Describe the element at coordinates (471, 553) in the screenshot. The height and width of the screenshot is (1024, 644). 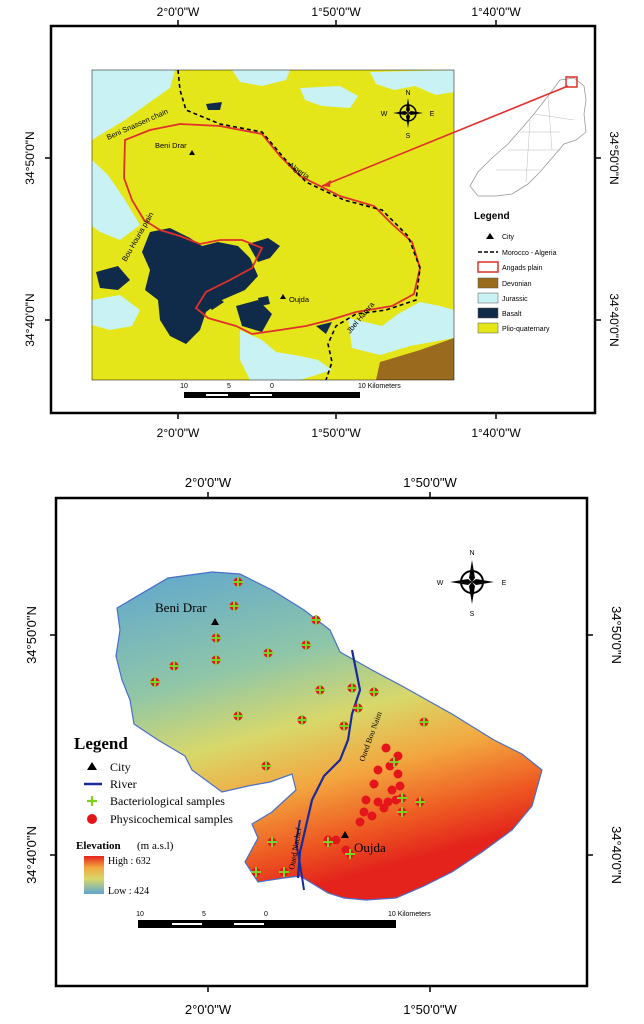
I see `compass2-n: N` at that location.